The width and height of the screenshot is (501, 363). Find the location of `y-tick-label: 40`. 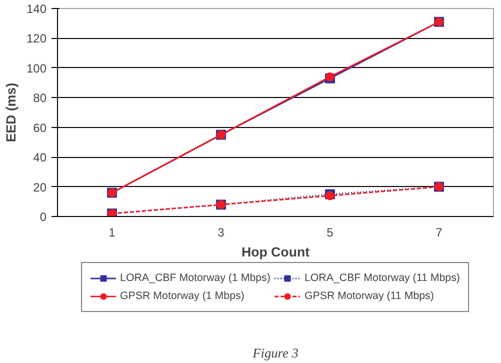

y-tick-label: 40 is located at coordinates (40, 157).